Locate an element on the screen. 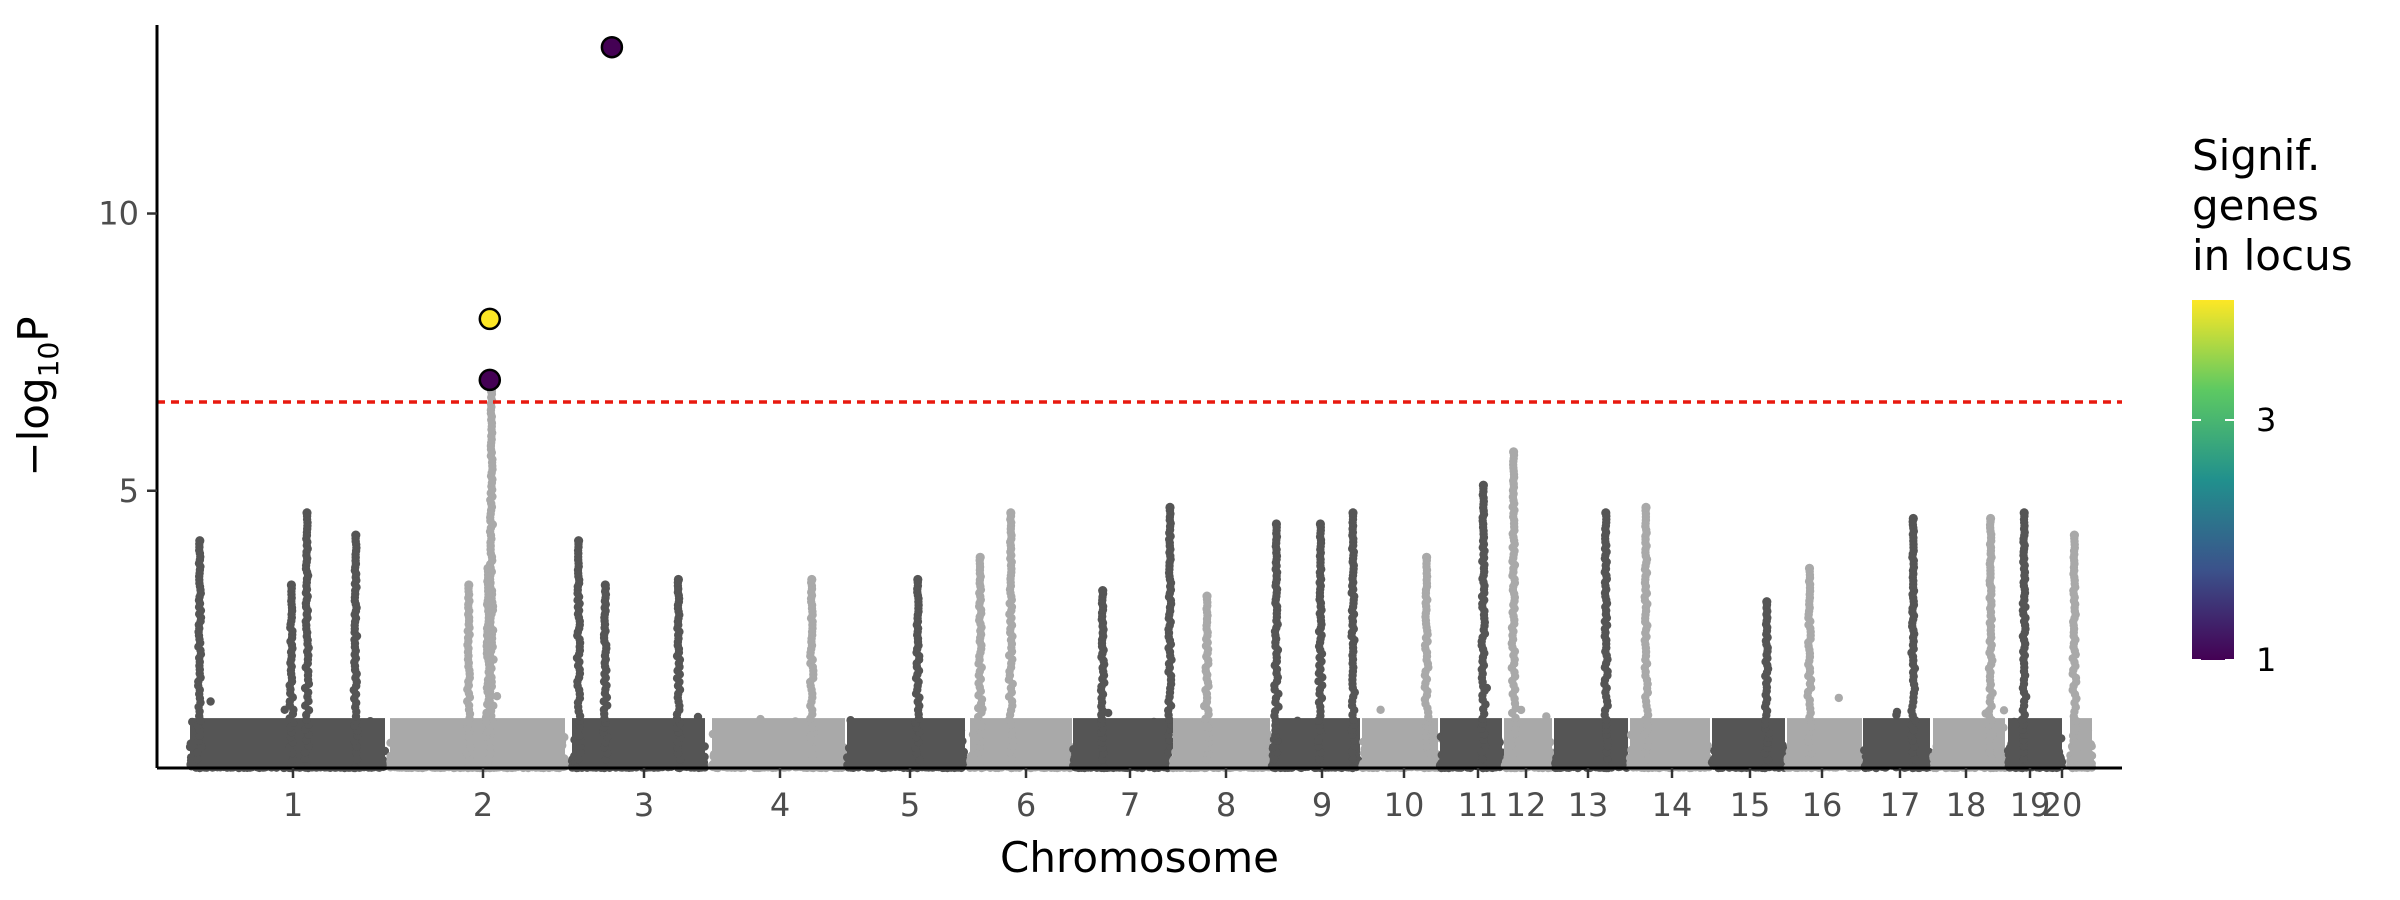 Image resolution: width=2400 pixels, height=900 pixels. chromosome-3-points is located at coordinates (638, 654).